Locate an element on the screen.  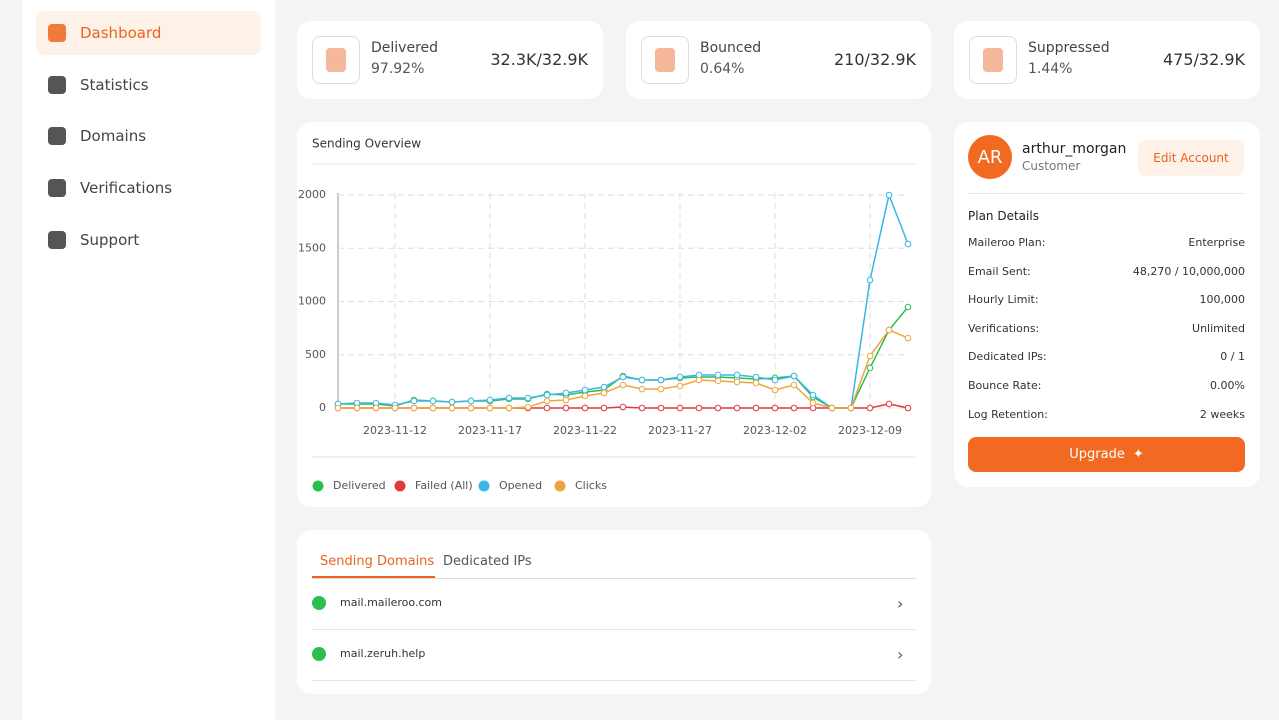
nav-item: Dashboard is located at coordinates (148, 33).